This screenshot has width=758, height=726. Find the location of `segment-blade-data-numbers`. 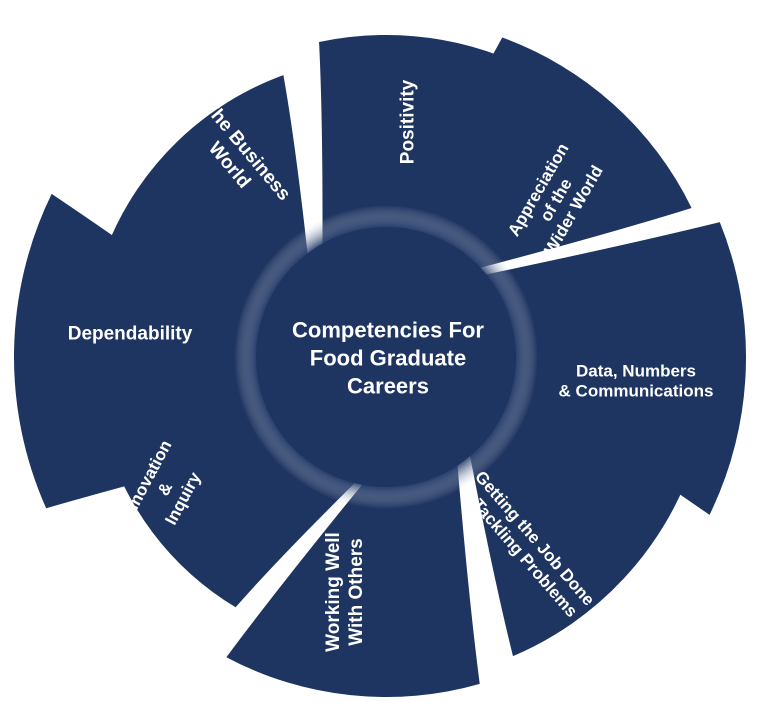

segment-blade-data-numbers is located at coordinates (610, 368).